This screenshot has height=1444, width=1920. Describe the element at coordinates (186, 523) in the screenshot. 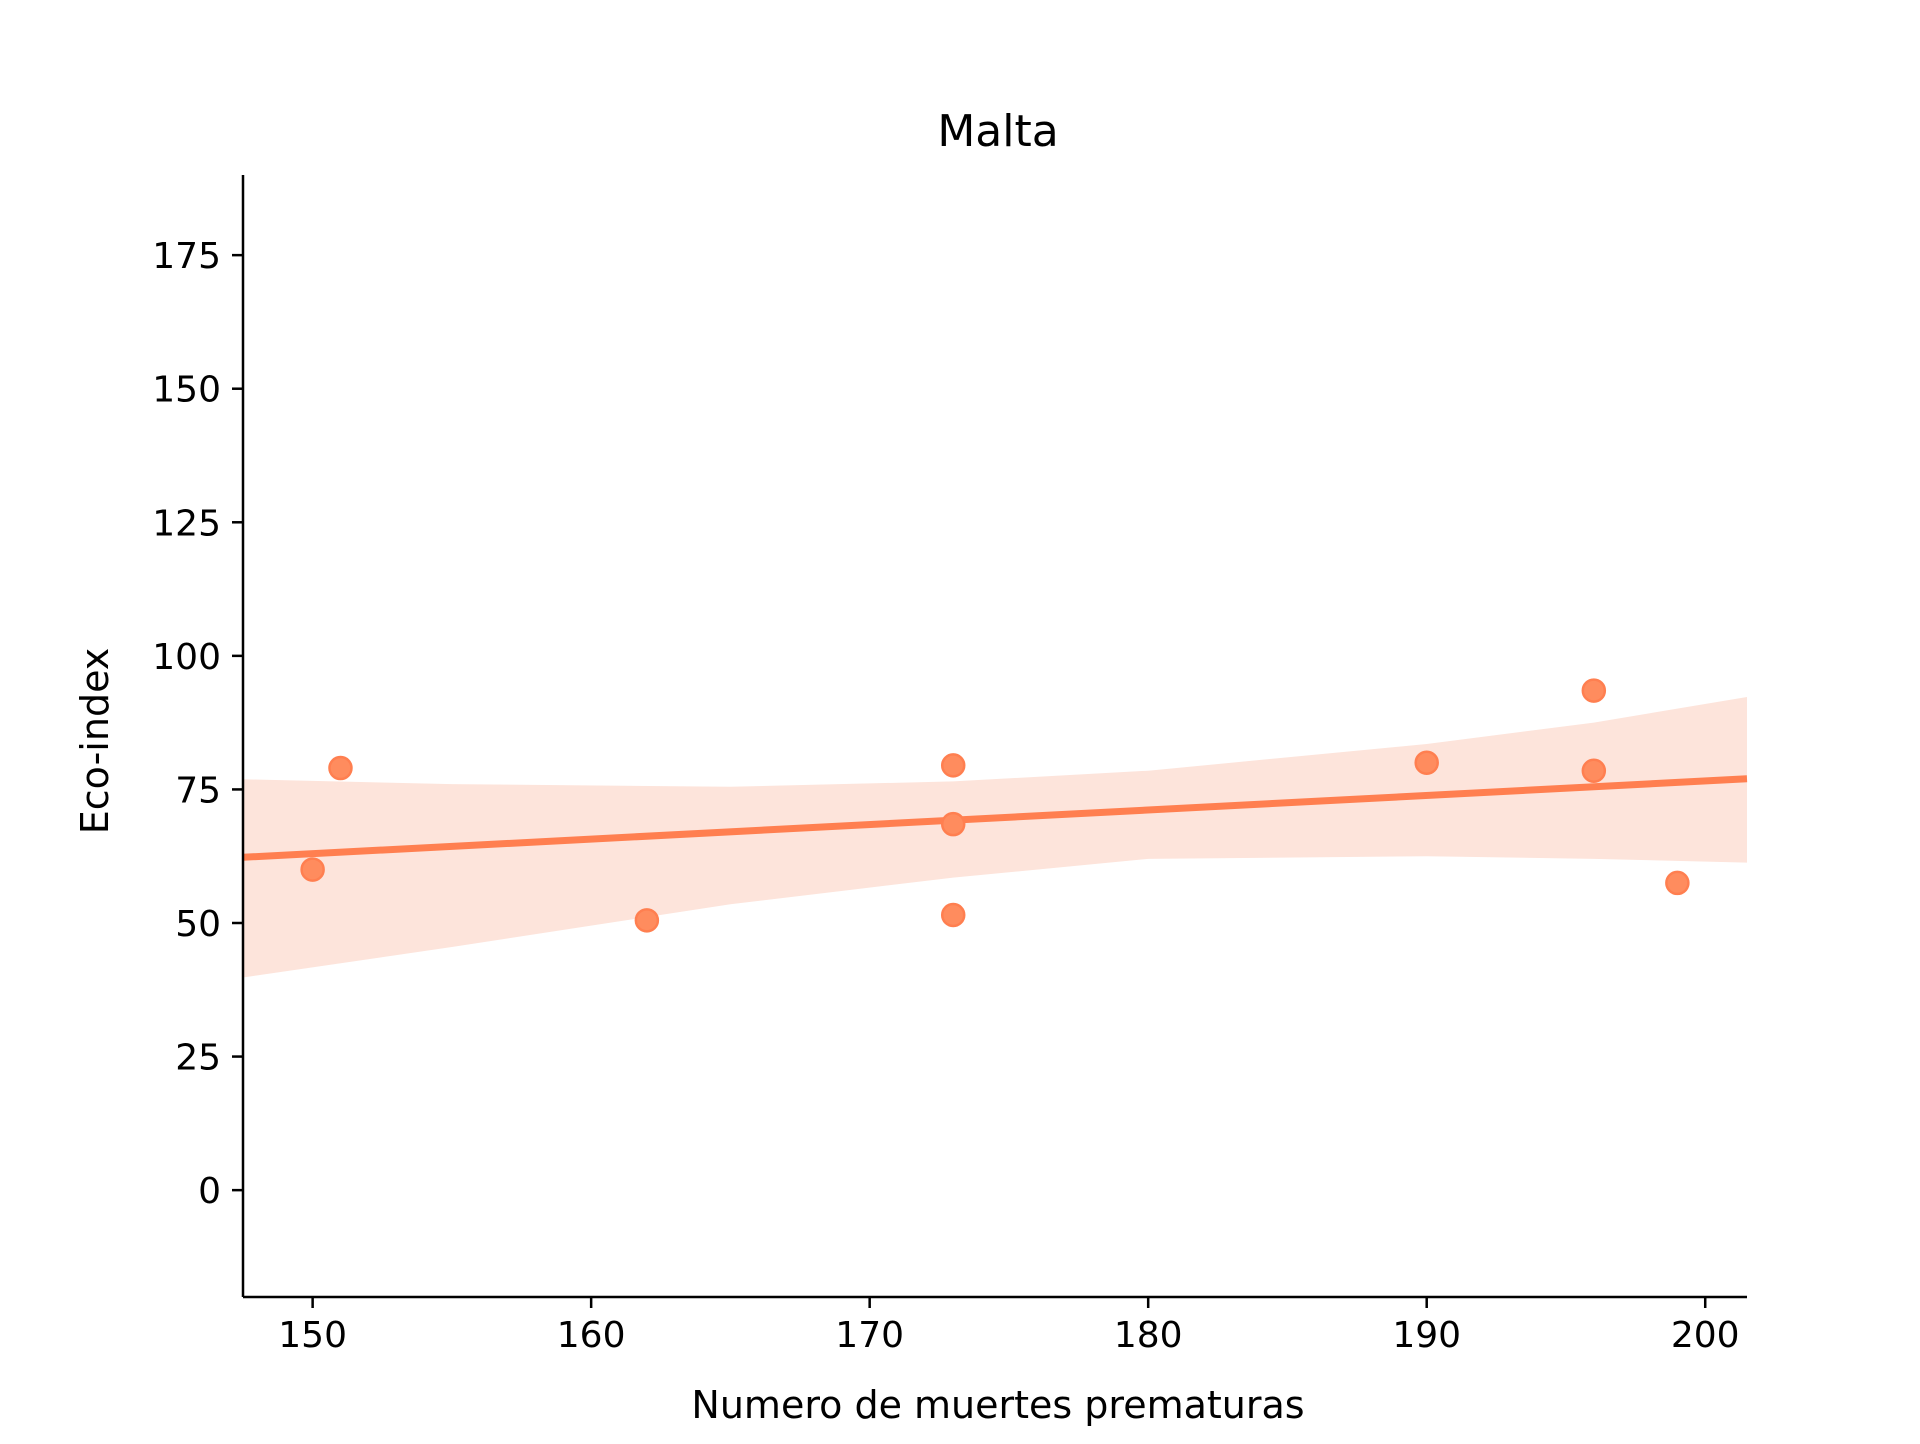

I see `y-tick-label: 125` at that location.